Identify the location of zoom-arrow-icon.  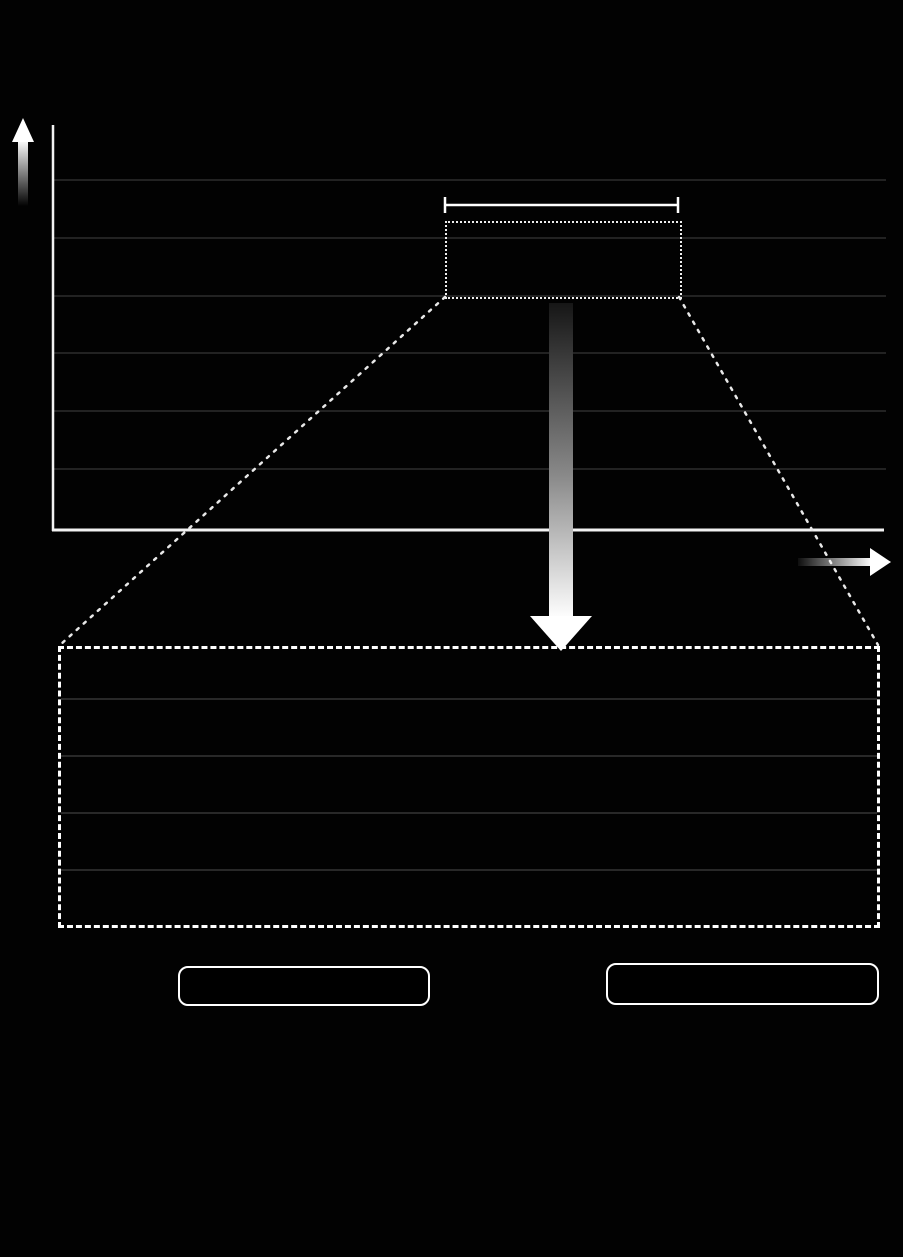
(561, 477).